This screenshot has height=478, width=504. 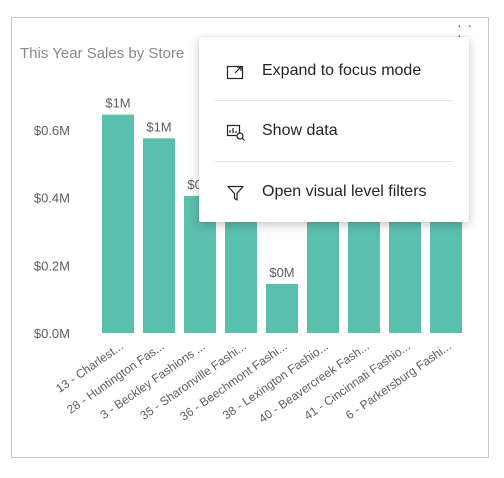 What do you see at coordinates (52, 198) in the screenshot?
I see `y-tick-label: $0.4M` at bounding box center [52, 198].